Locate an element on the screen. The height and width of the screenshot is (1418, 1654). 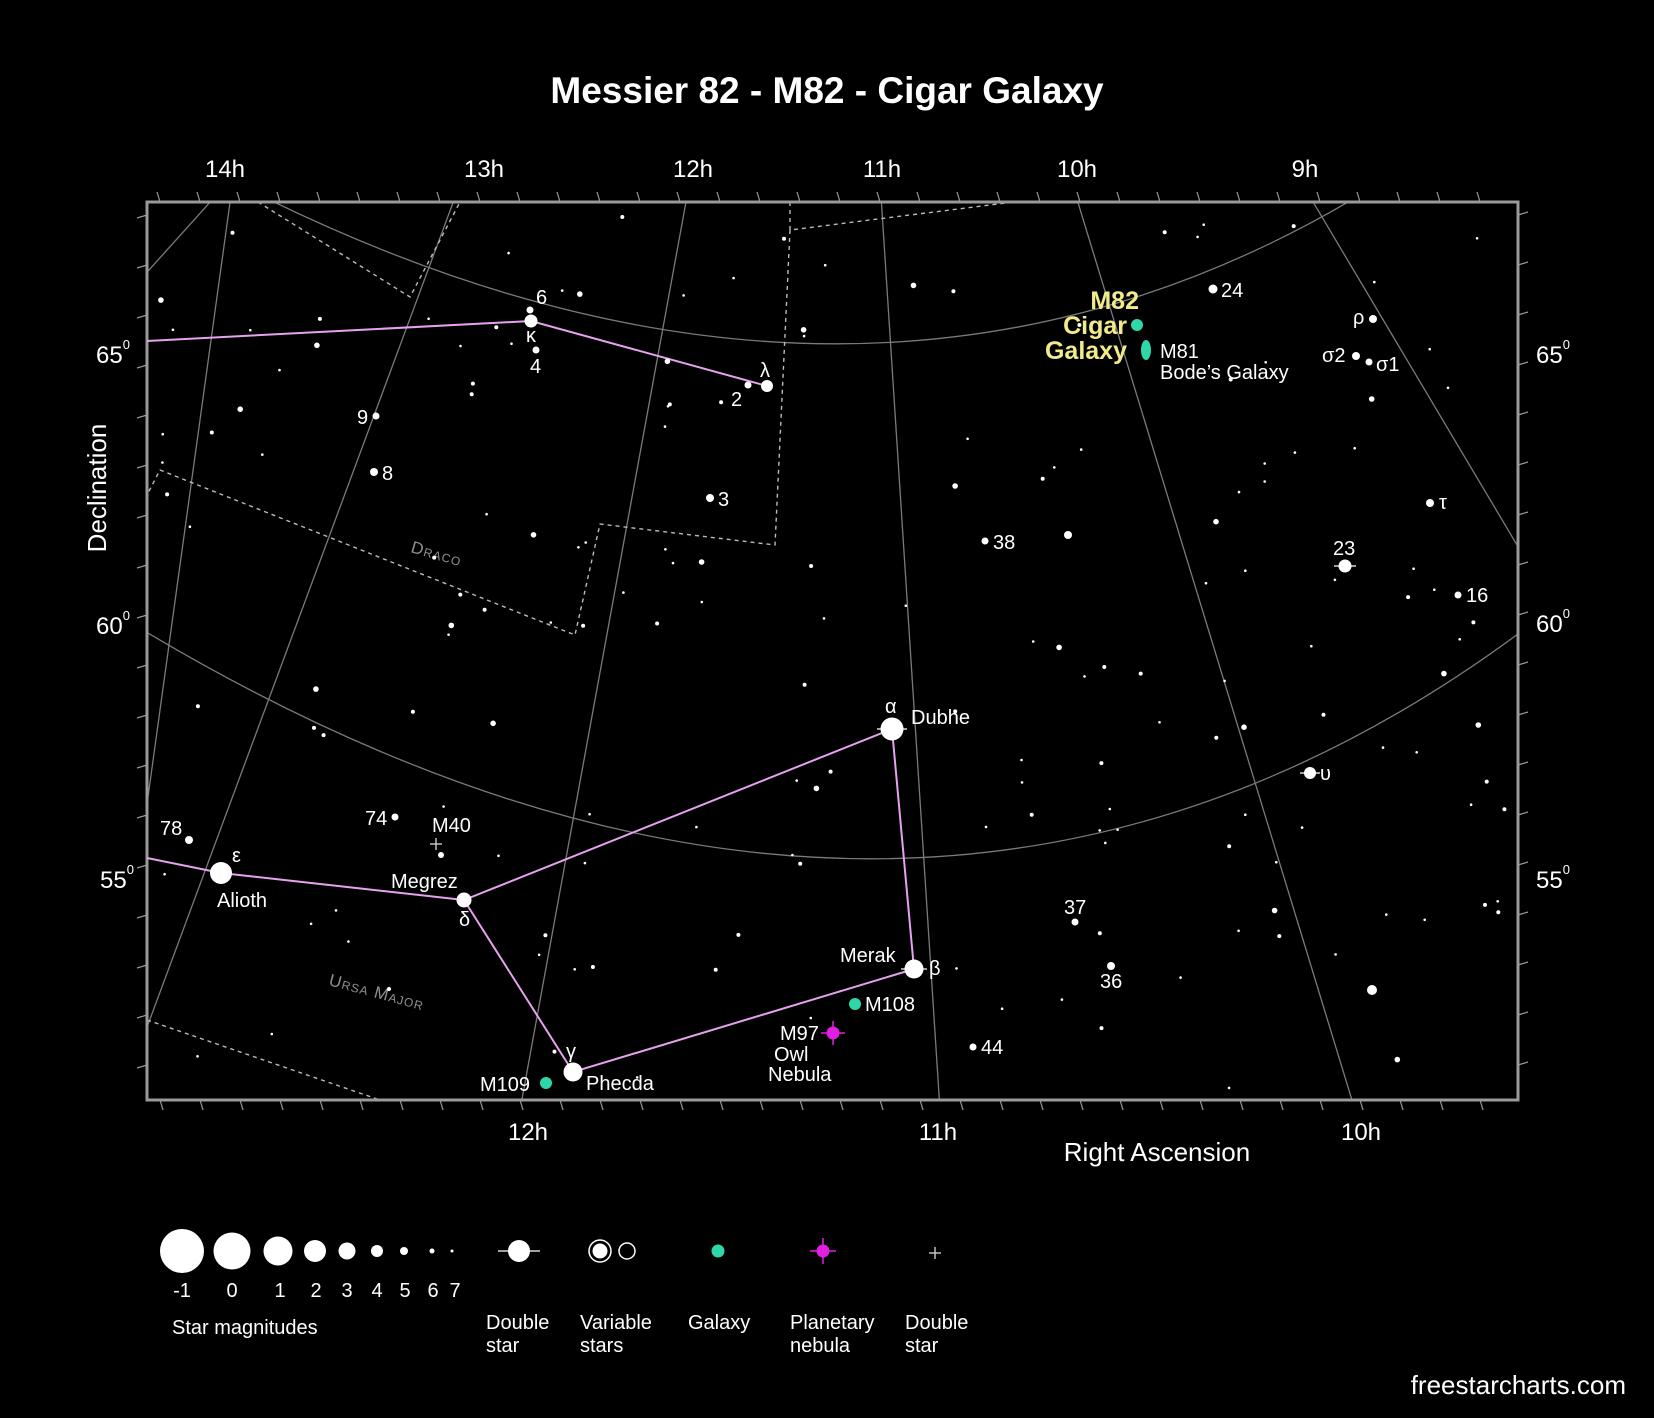
star-label: β is located at coordinates (935, 969).